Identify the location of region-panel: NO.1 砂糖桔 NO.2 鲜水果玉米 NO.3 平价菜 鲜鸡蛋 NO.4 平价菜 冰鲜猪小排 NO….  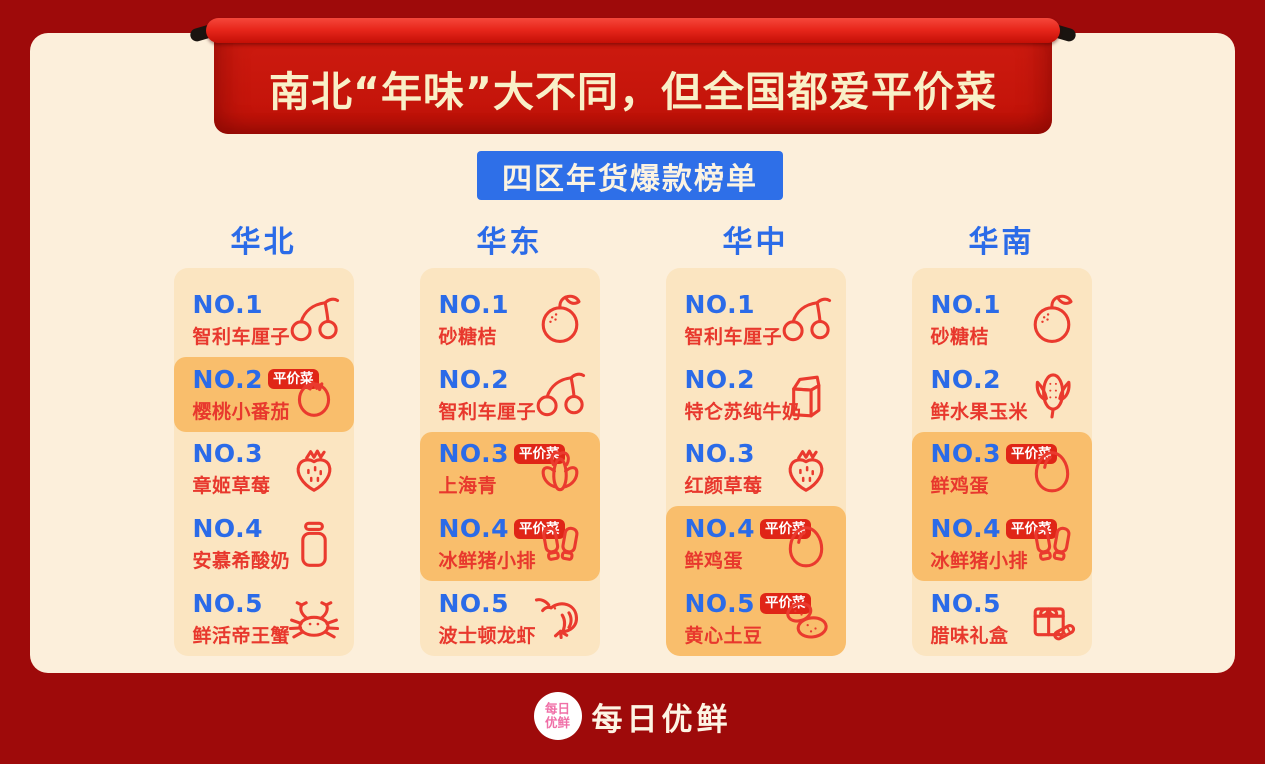
(1001, 462).